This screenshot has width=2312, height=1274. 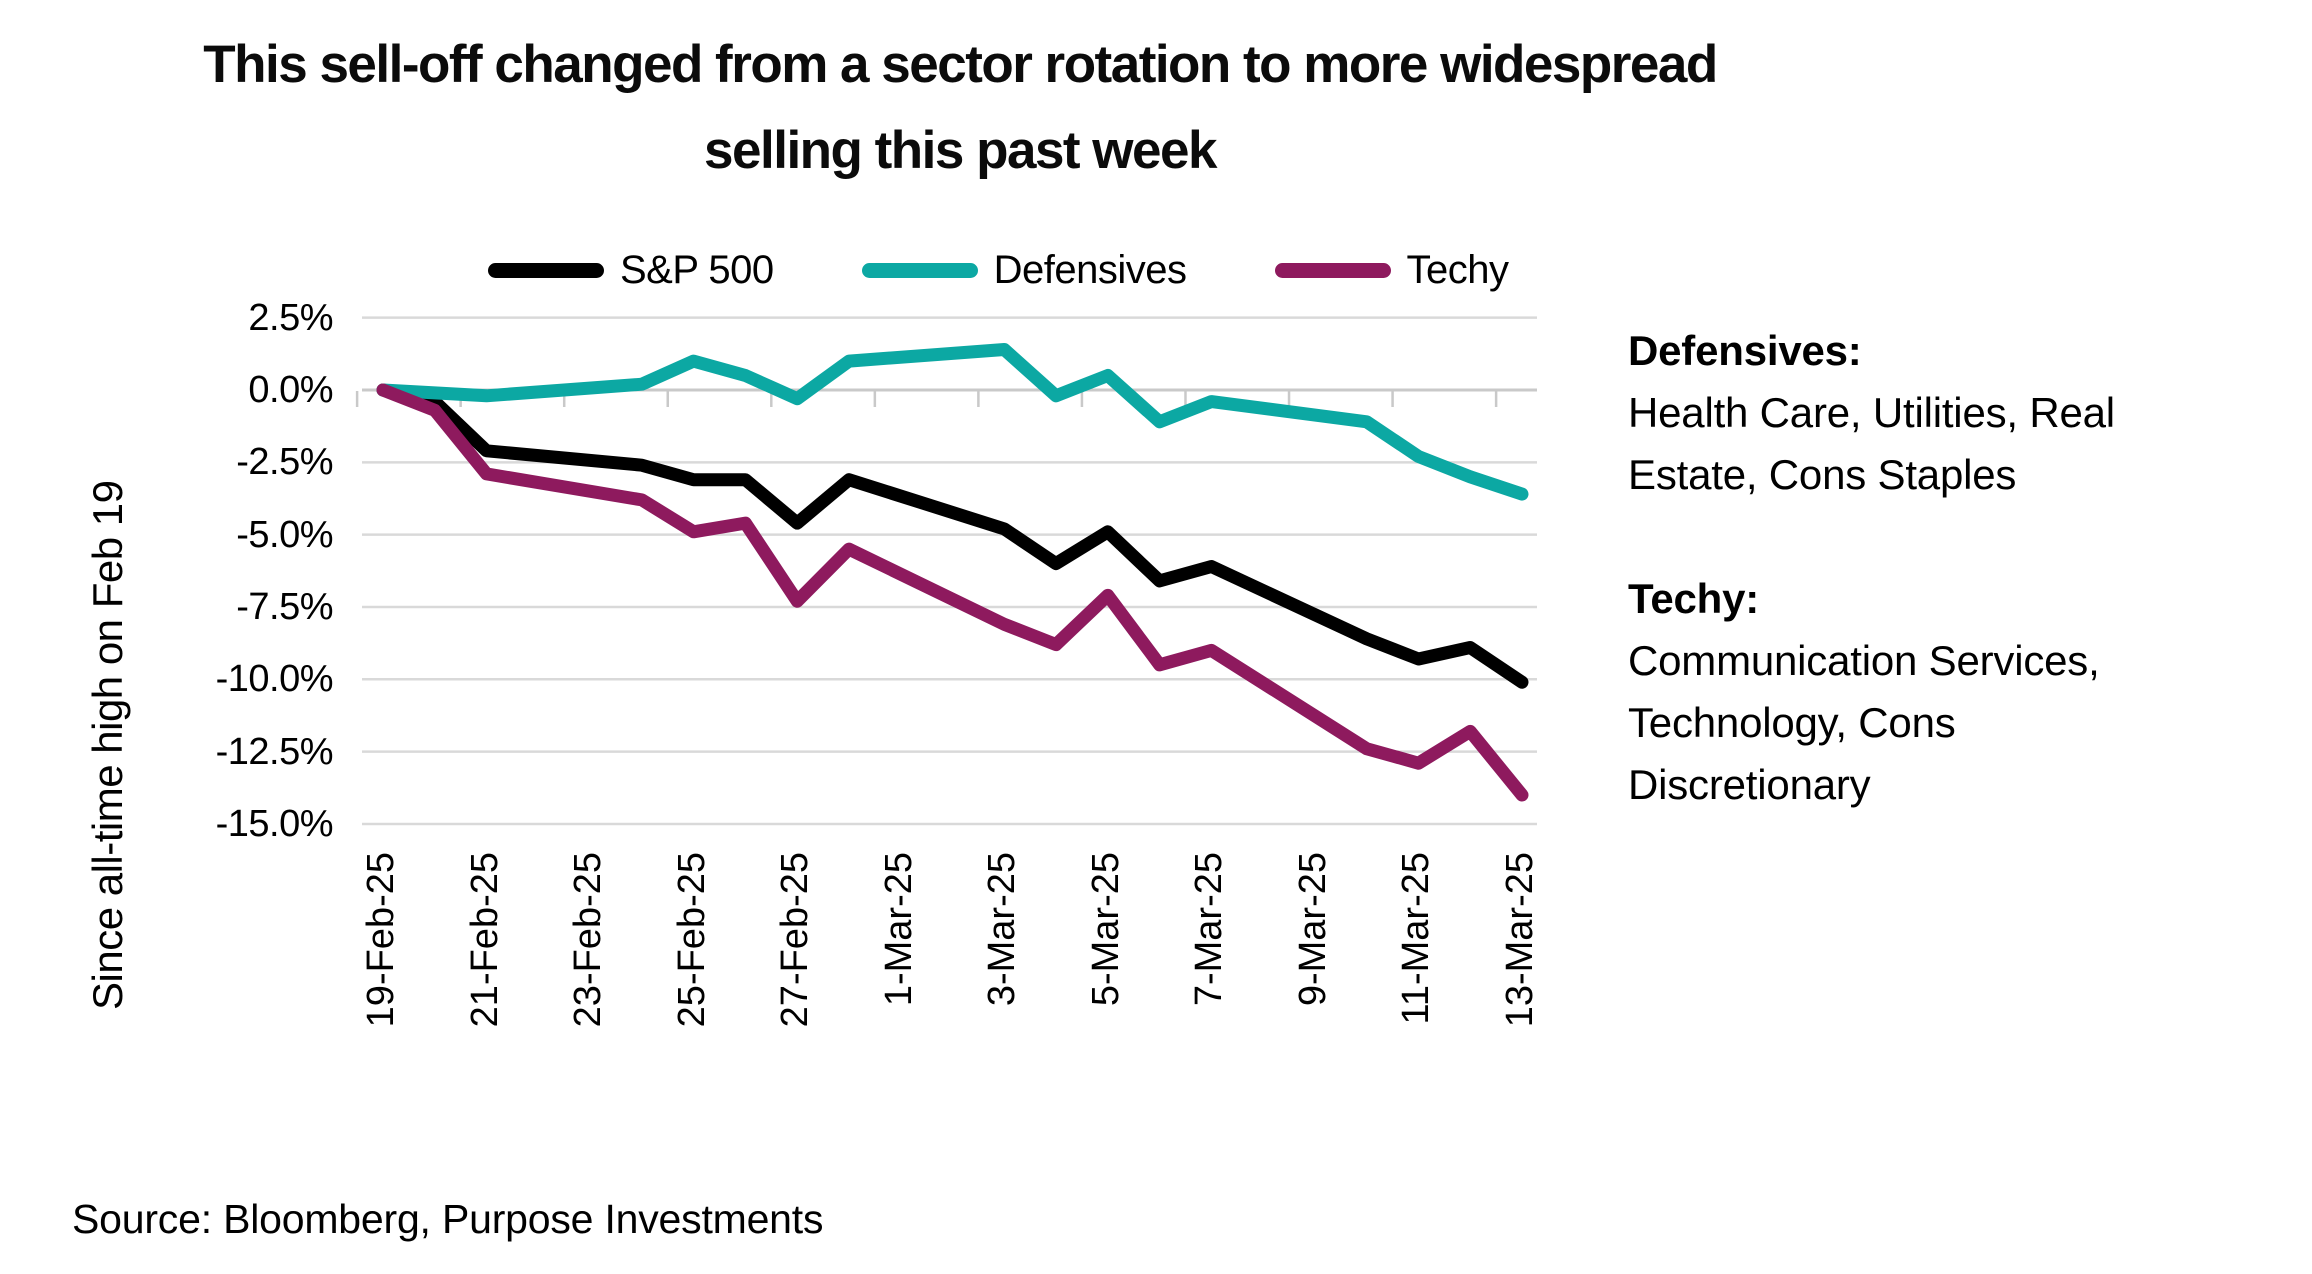 What do you see at coordinates (107, 745) in the screenshot?
I see `y-axis-title: Since all-time high on Feb 19` at bounding box center [107, 745].